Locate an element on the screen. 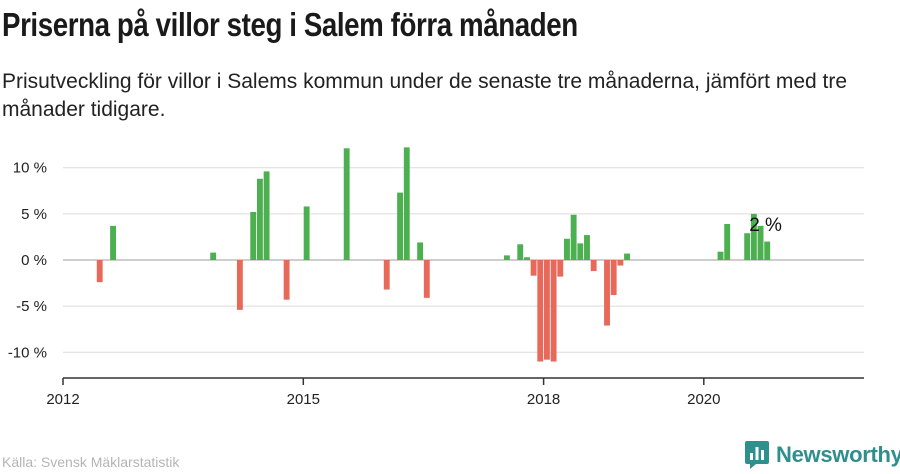  y-axis-labels: 10 % 5 % 0 % -5 % -10 % is located at coordinates (27, 261).